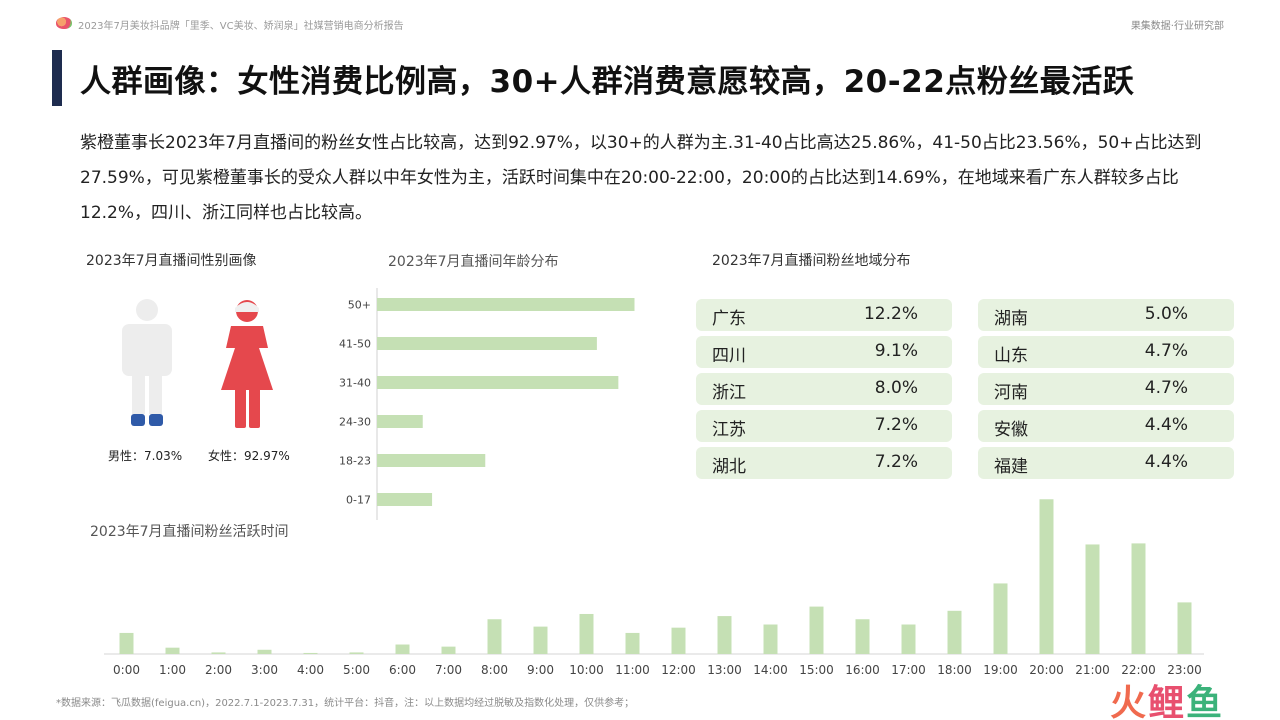  I want to click on region-value: 7.2%, so click(896, 462).